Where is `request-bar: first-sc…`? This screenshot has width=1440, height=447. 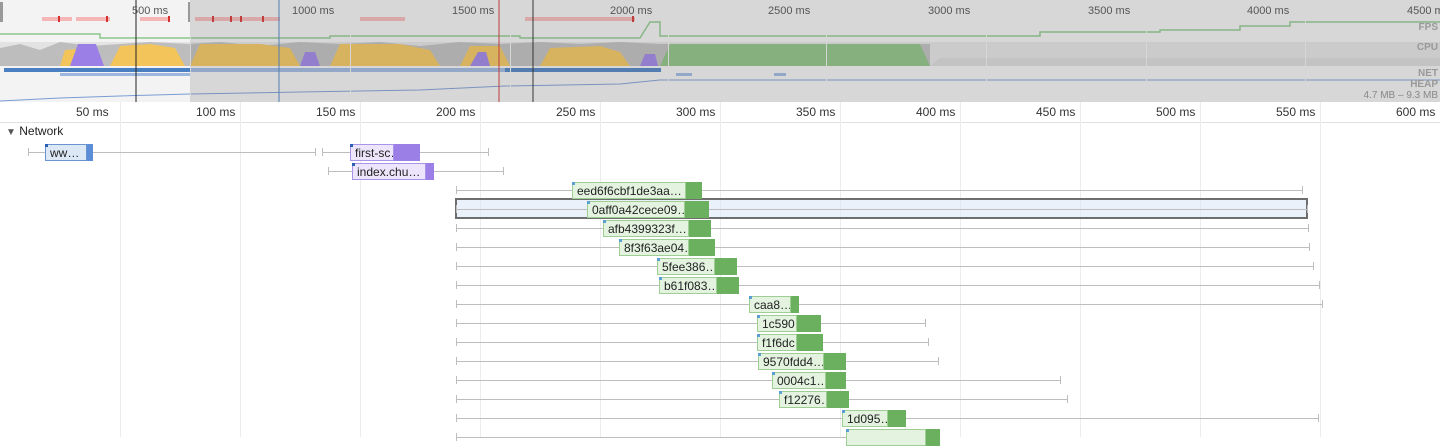 request-bar: first-sc… is located at coordinates (385, 152).